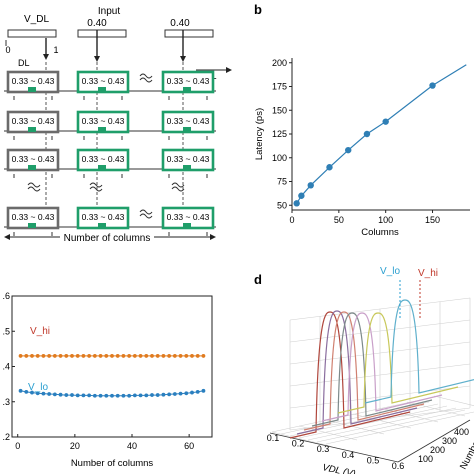 This screenshot has width=474, height=474. What do you see at coordinates (291, 220) in the screenshot?
I see `x-tick-label: 0` at bounding box center [291, 220].